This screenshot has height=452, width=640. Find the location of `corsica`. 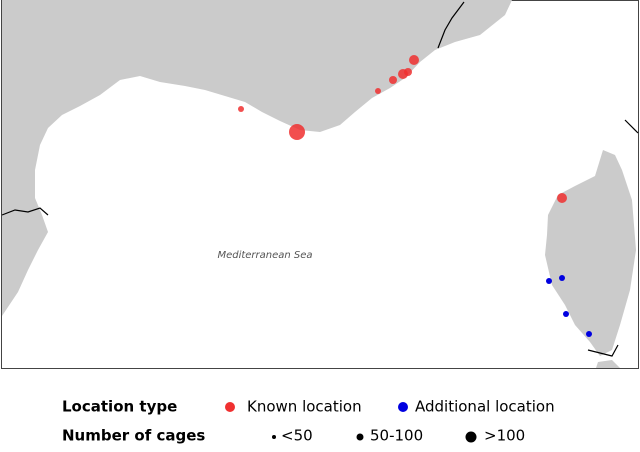

corsica is located at coordinates (590, 253).